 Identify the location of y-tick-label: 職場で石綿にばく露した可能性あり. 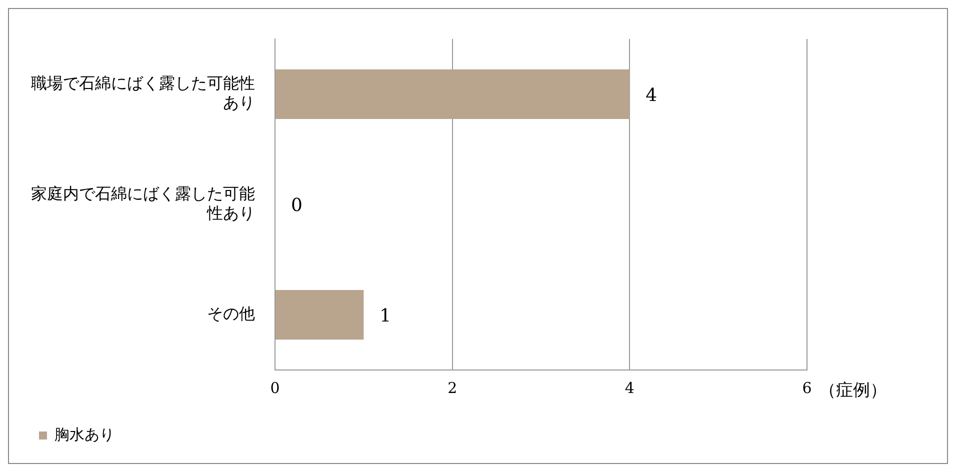
(143, 93).